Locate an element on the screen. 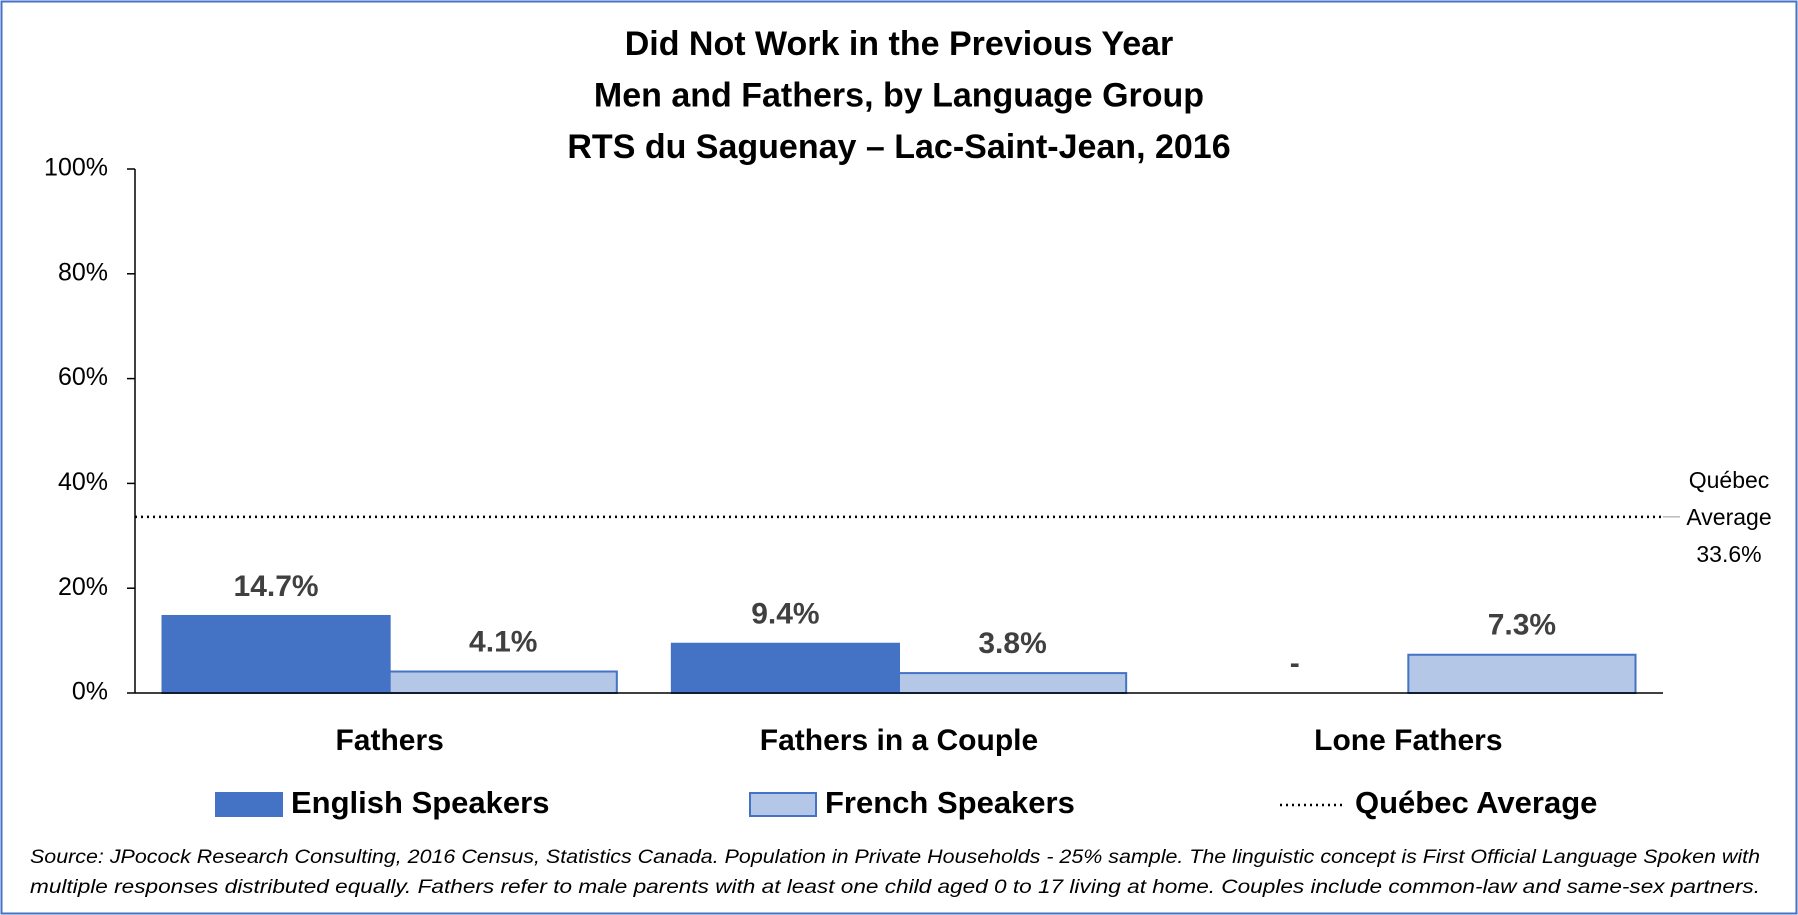 This screenshot has height=915, width=1798. reference-label: Average is located at coordinates (1728, 517).